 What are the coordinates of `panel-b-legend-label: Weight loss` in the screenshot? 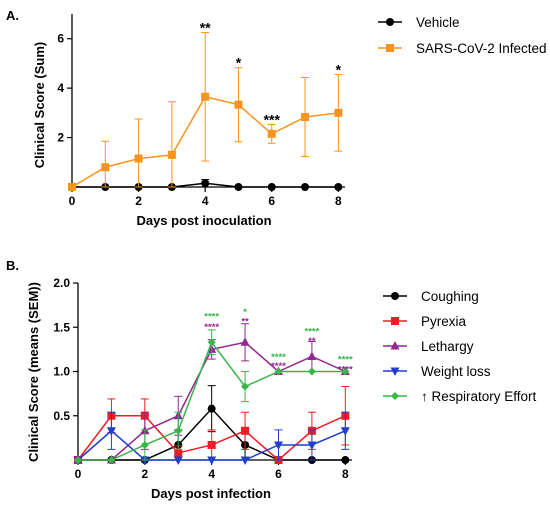 It's located at (456, 371).